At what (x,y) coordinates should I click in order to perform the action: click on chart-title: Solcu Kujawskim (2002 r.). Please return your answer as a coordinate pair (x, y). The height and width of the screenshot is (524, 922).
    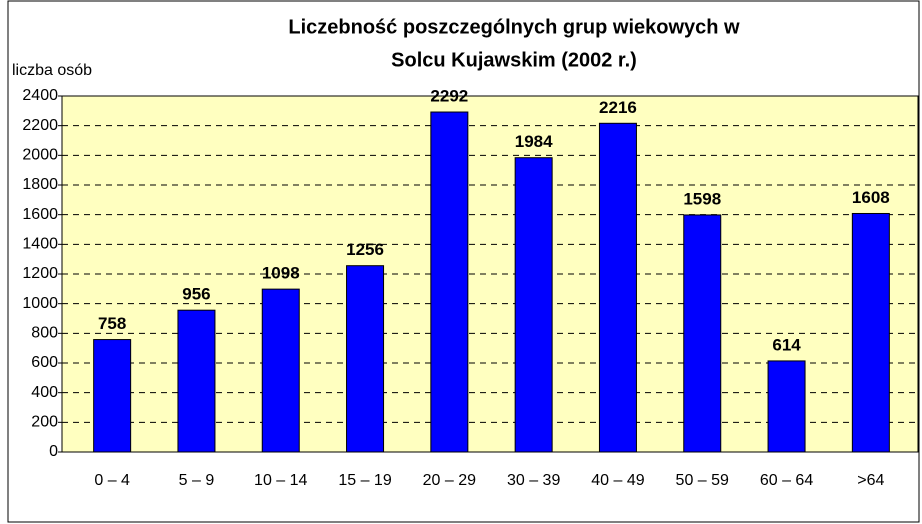
    Looking at the image, I should click on (514, 60).